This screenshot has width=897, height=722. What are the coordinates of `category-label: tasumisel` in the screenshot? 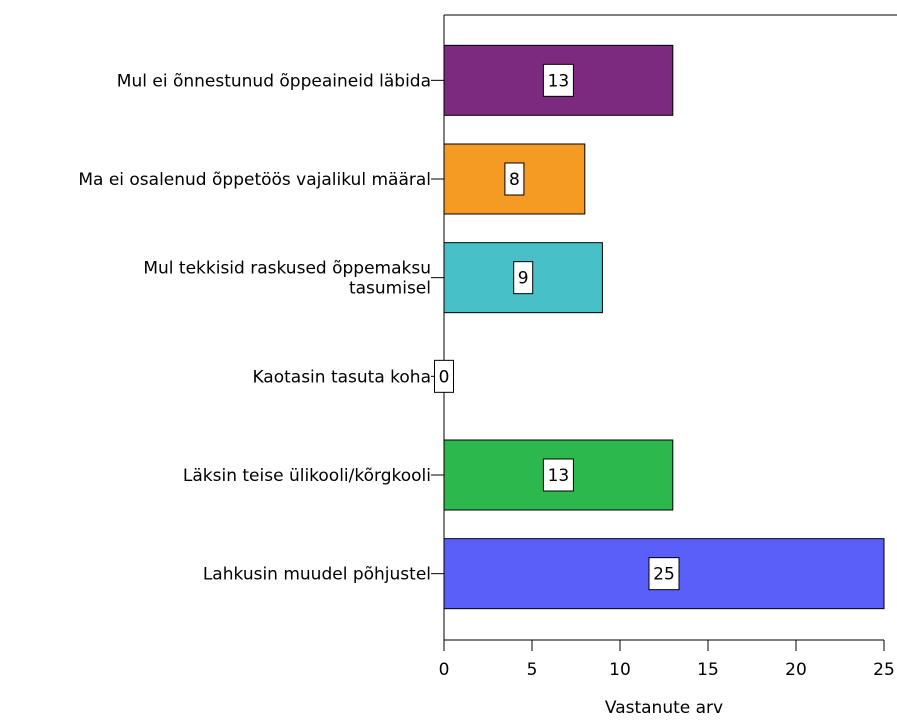 It's located at (390, 289).